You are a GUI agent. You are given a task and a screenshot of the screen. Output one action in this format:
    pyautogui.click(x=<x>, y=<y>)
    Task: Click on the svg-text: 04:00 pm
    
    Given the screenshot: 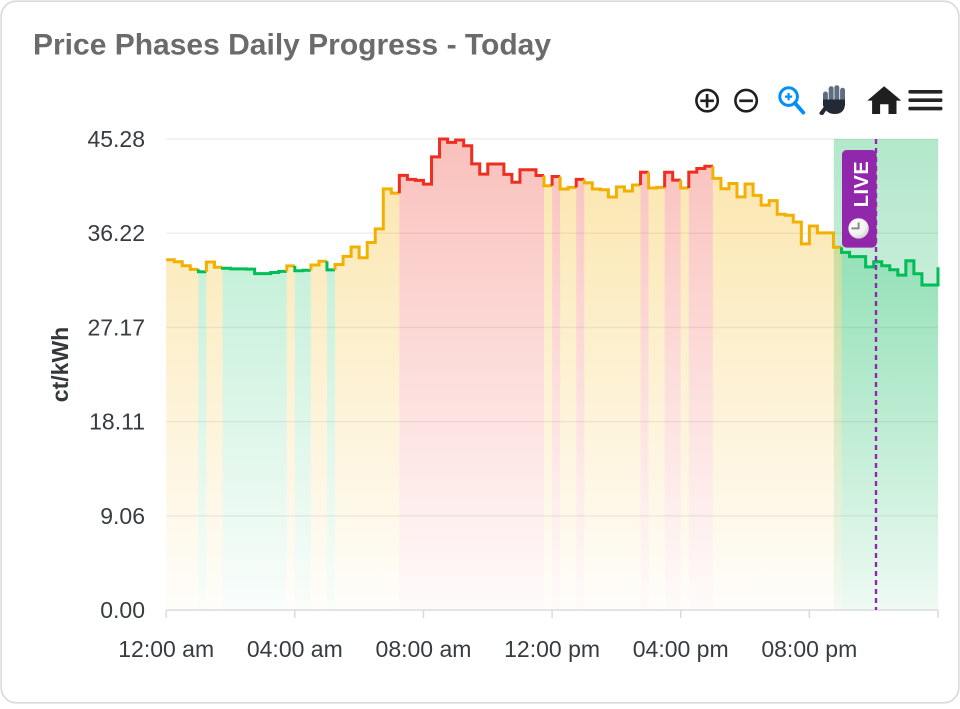 What is the action you would take?
    pyautogui.click(x=681, y=649)
    